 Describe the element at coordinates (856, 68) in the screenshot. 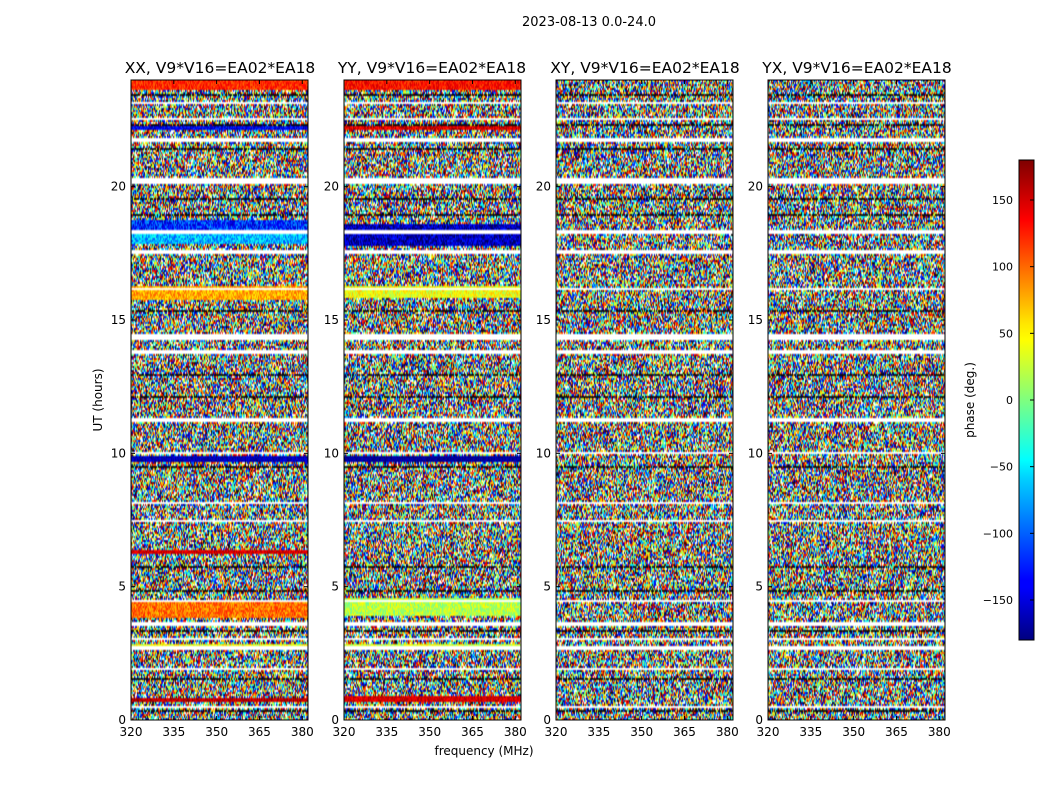

I see `panel-title: YX, V9*V16=EA02*EA18` at that location.